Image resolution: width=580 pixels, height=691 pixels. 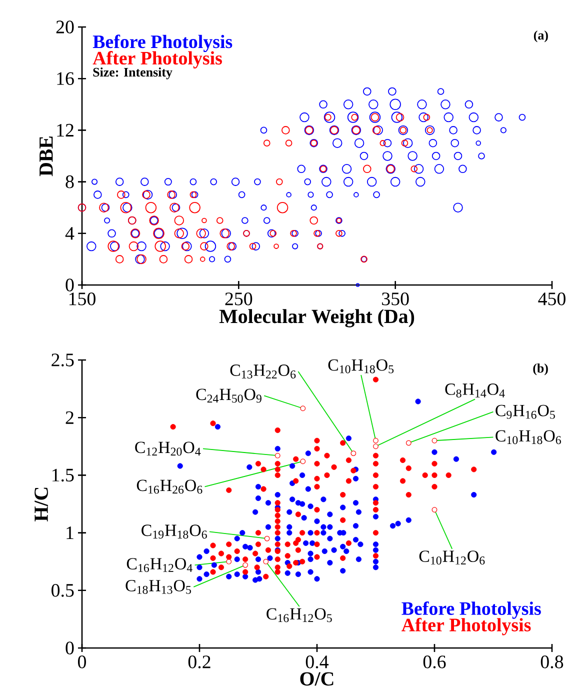 I want to click on x-tick-label: 0.6, so click(x=434, y=662).